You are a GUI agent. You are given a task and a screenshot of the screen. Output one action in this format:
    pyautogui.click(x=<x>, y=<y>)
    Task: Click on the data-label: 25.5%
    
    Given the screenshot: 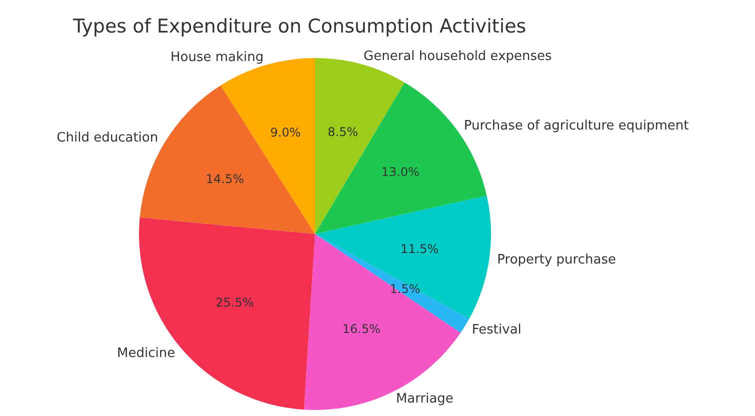 What is the action you would take?
    pyautogui.click(x=235, y=303)
    